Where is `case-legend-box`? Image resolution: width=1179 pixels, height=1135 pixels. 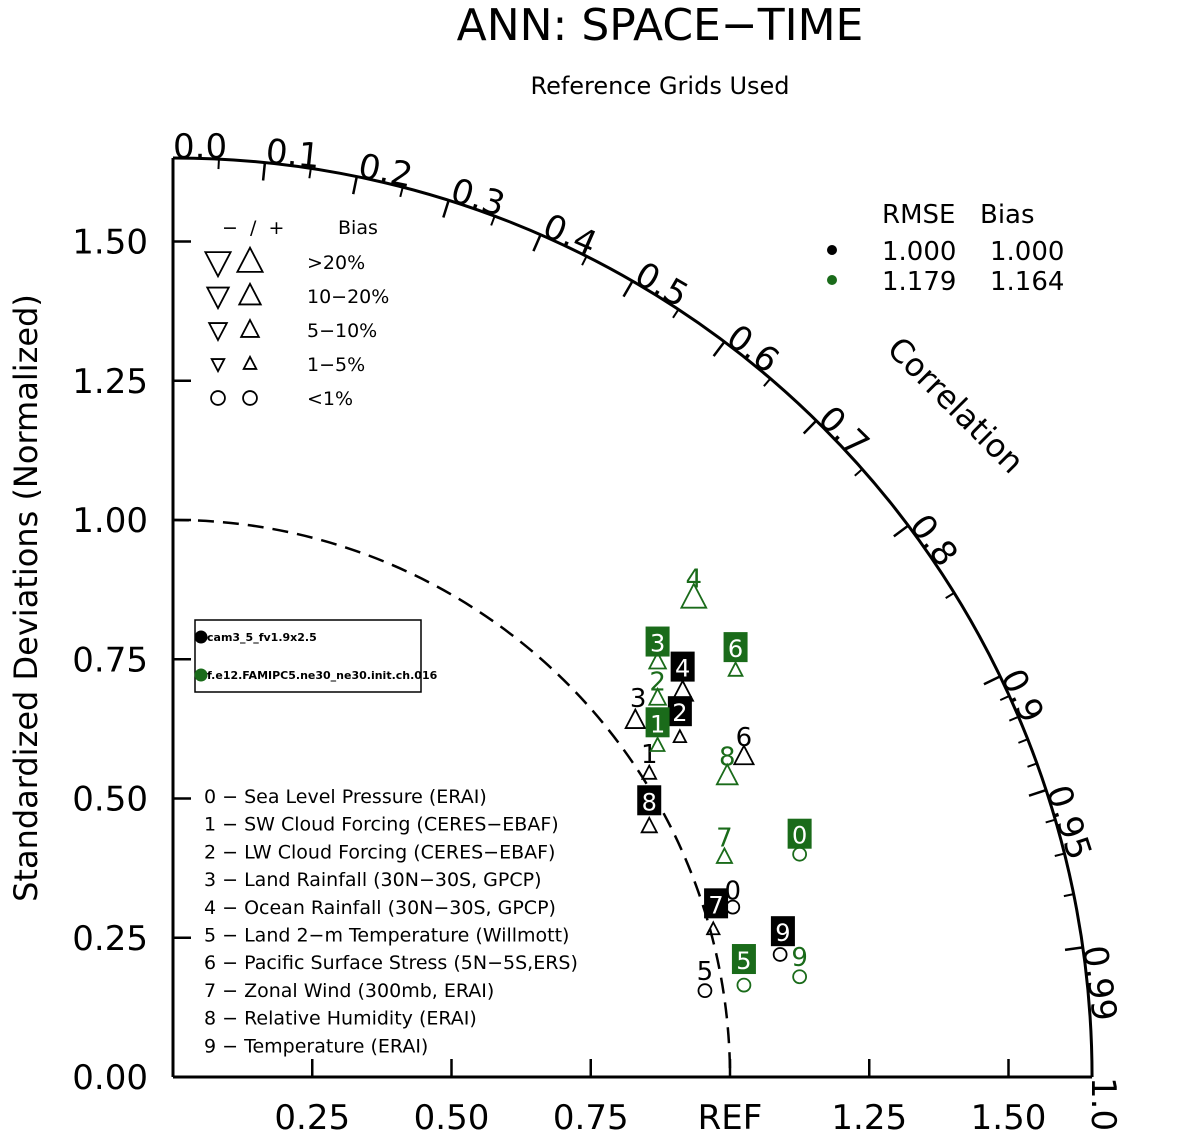
case-legend-box is located at coordinates (308, 656).